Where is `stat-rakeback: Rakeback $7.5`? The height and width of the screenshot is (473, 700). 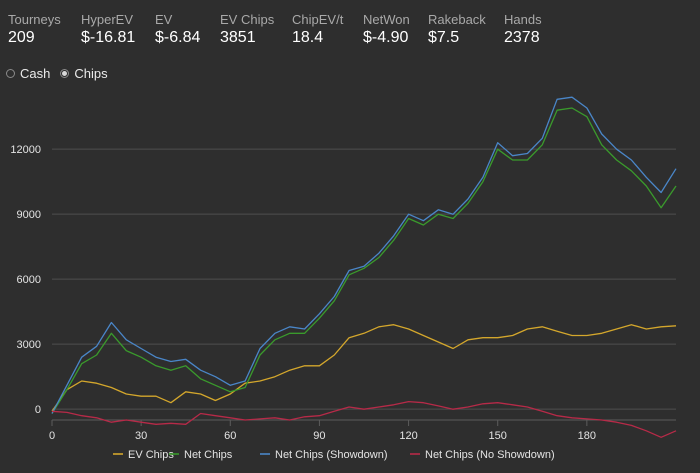
stat-rakeback: Rakeback $7.5 is located at coordinates (457, 30).